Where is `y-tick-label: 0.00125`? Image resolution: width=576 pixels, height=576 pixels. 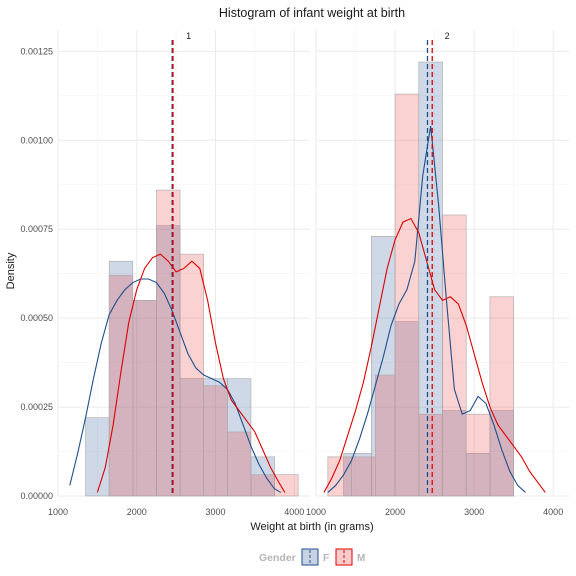
y-tick-label: 0.00125 is located at coordinates (36, 51).